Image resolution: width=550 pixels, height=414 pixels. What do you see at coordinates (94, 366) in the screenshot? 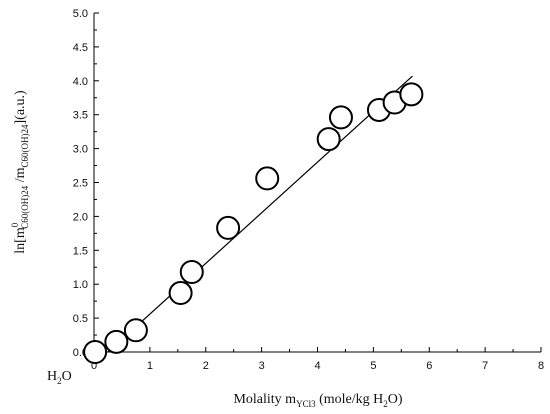
I see `x-tick-label: 0` at bounding box center [94, 366].